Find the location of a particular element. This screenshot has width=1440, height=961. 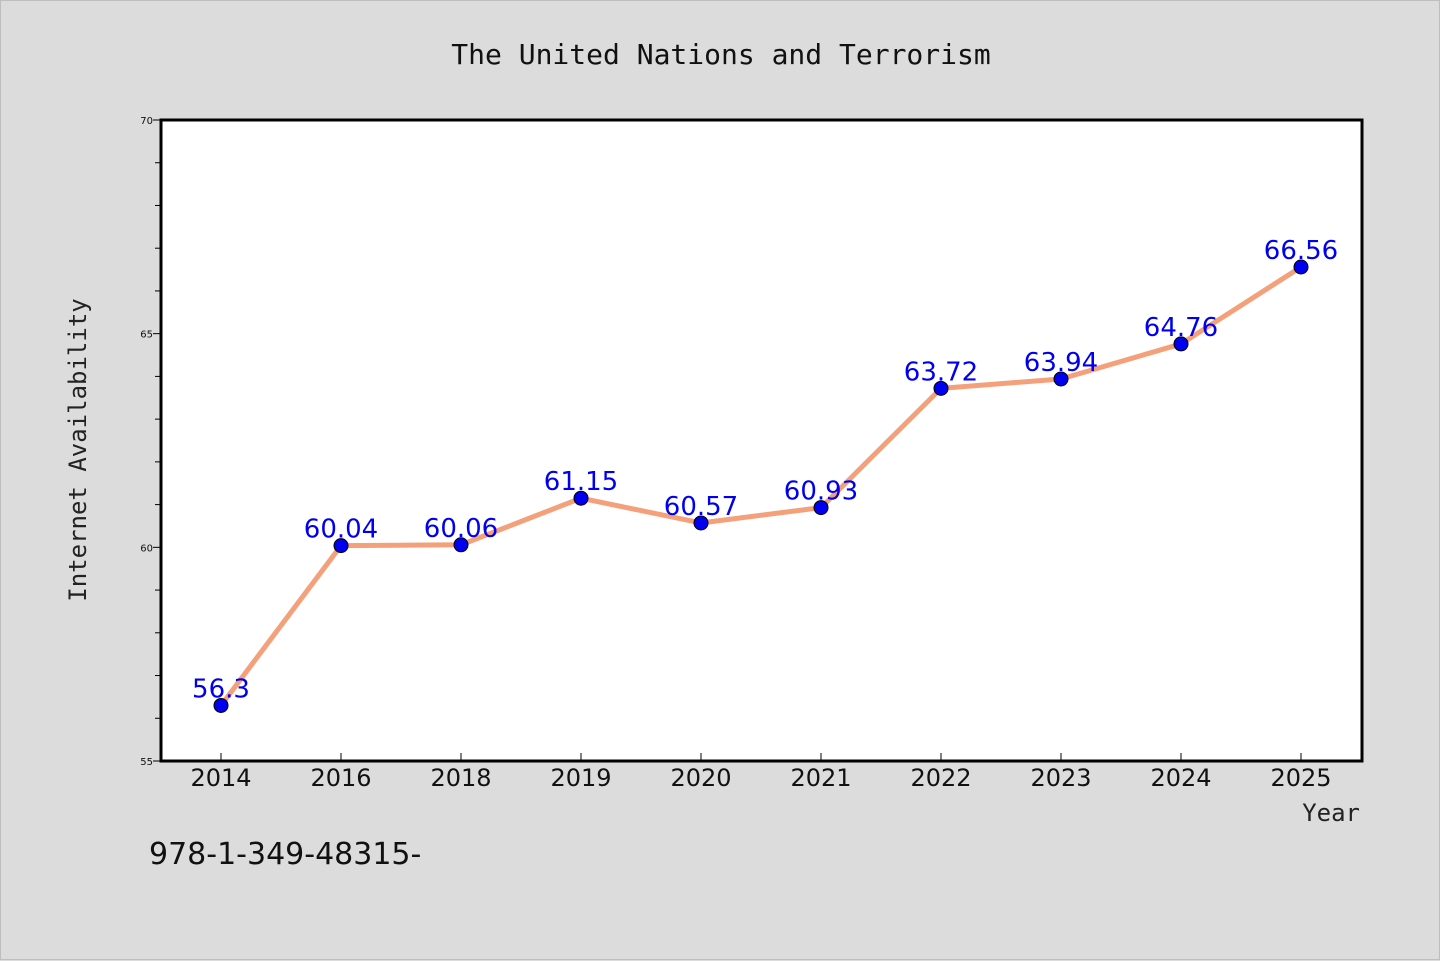

data-label: 66.56 is located at coordinates (1301, 251).